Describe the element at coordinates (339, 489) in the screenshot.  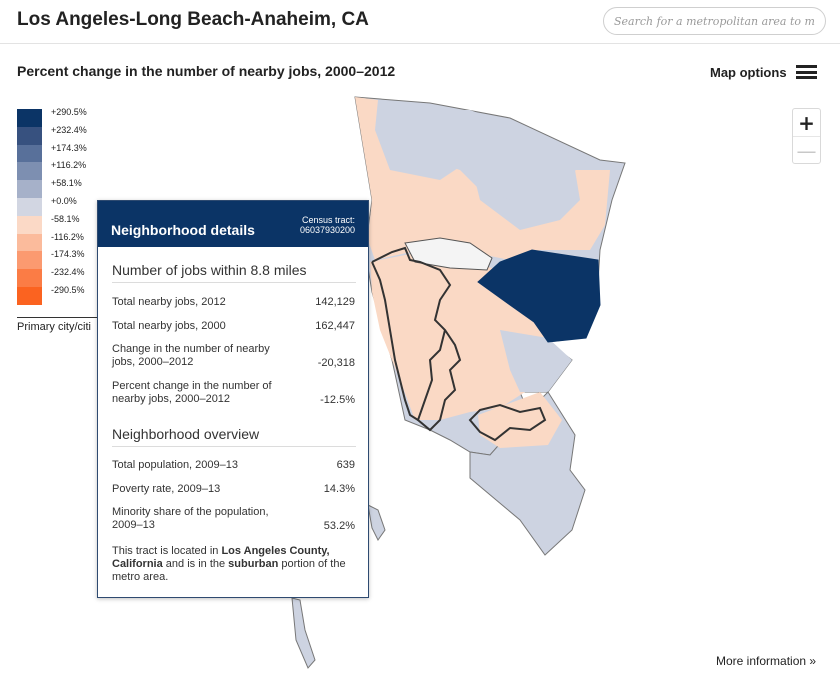
I see `overview-row-value: 14.3%` at that location.